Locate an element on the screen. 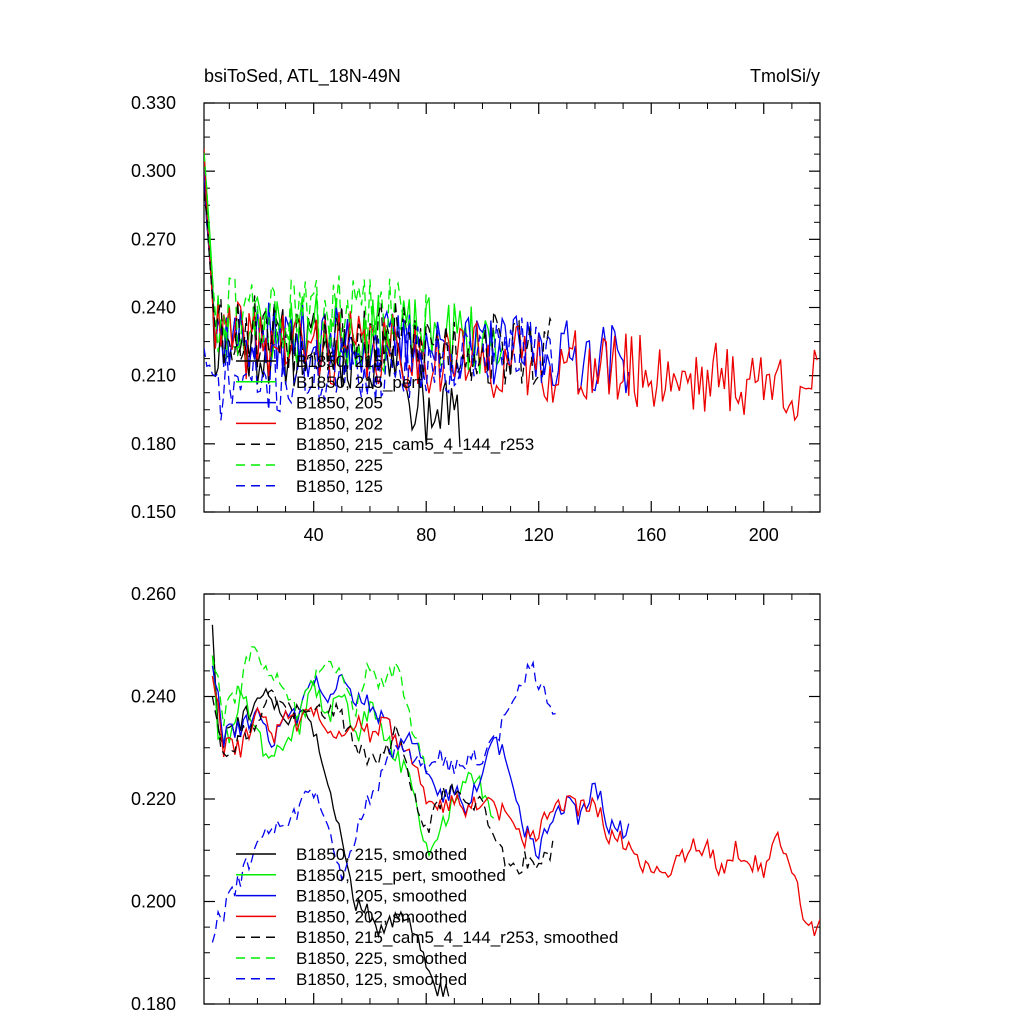 This screenshot has height=1024, width=1024. y-tick-label: 0.210 is located at coordinates (153, 376).